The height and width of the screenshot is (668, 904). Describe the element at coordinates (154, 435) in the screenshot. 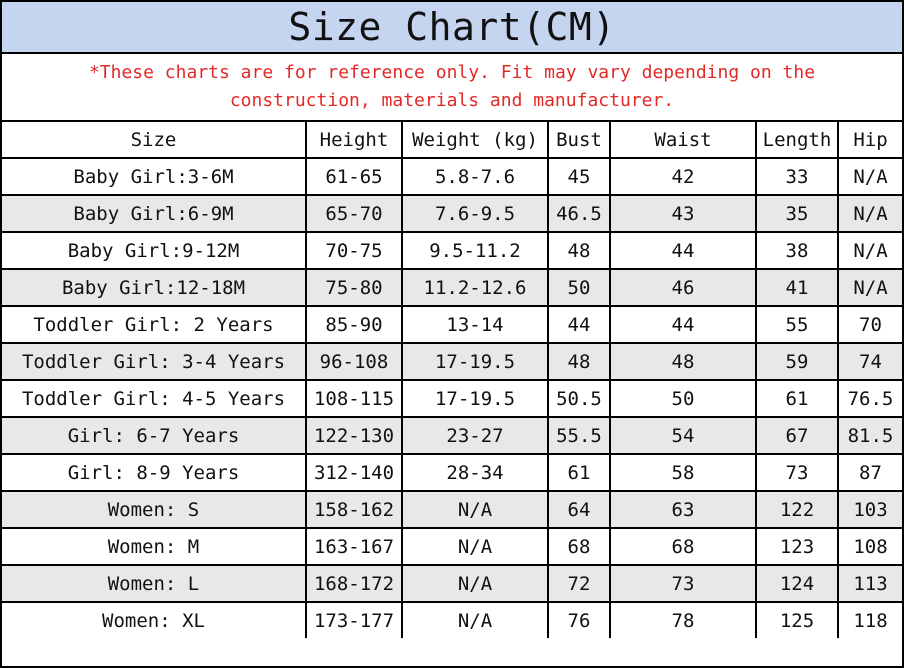

I see `cell-size: Girl: 6-7 Years` at that location.